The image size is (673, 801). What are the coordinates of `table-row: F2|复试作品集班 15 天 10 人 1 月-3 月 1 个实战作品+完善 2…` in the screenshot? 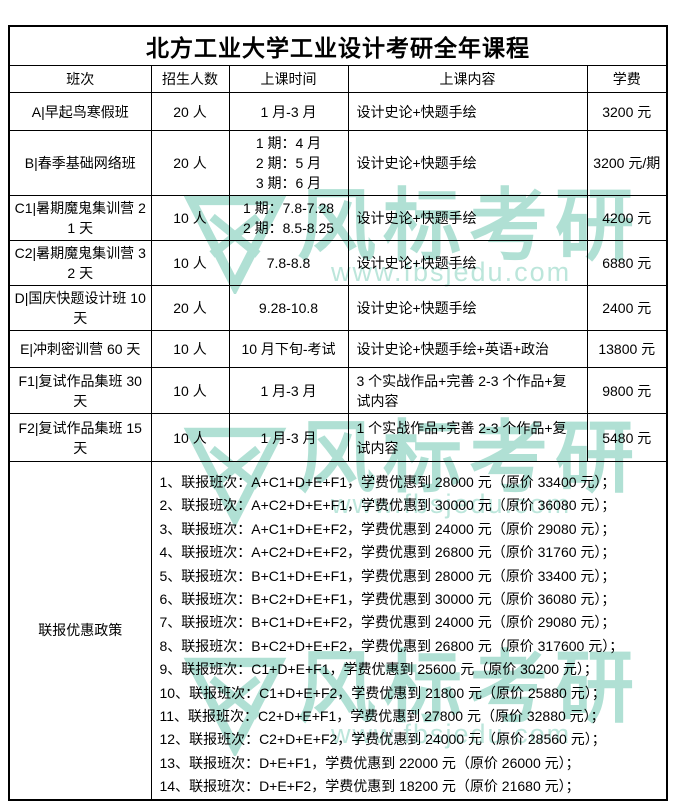 It's located at (338, 437).